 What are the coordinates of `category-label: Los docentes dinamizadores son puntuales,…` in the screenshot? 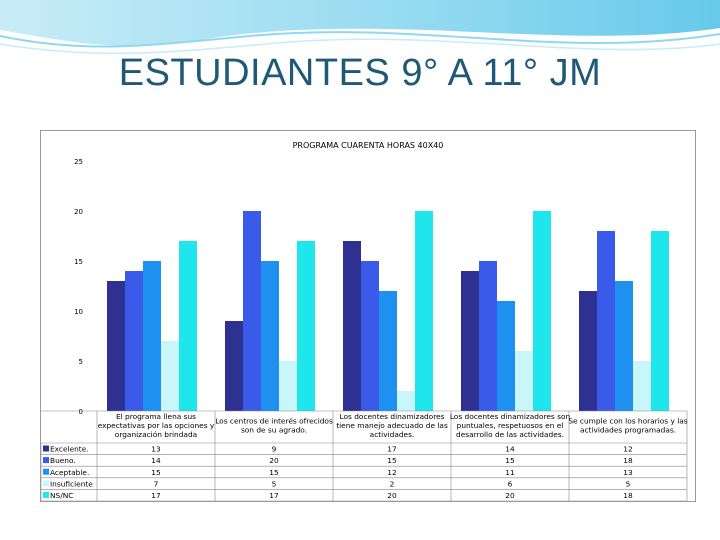 It's located at (510, 425).